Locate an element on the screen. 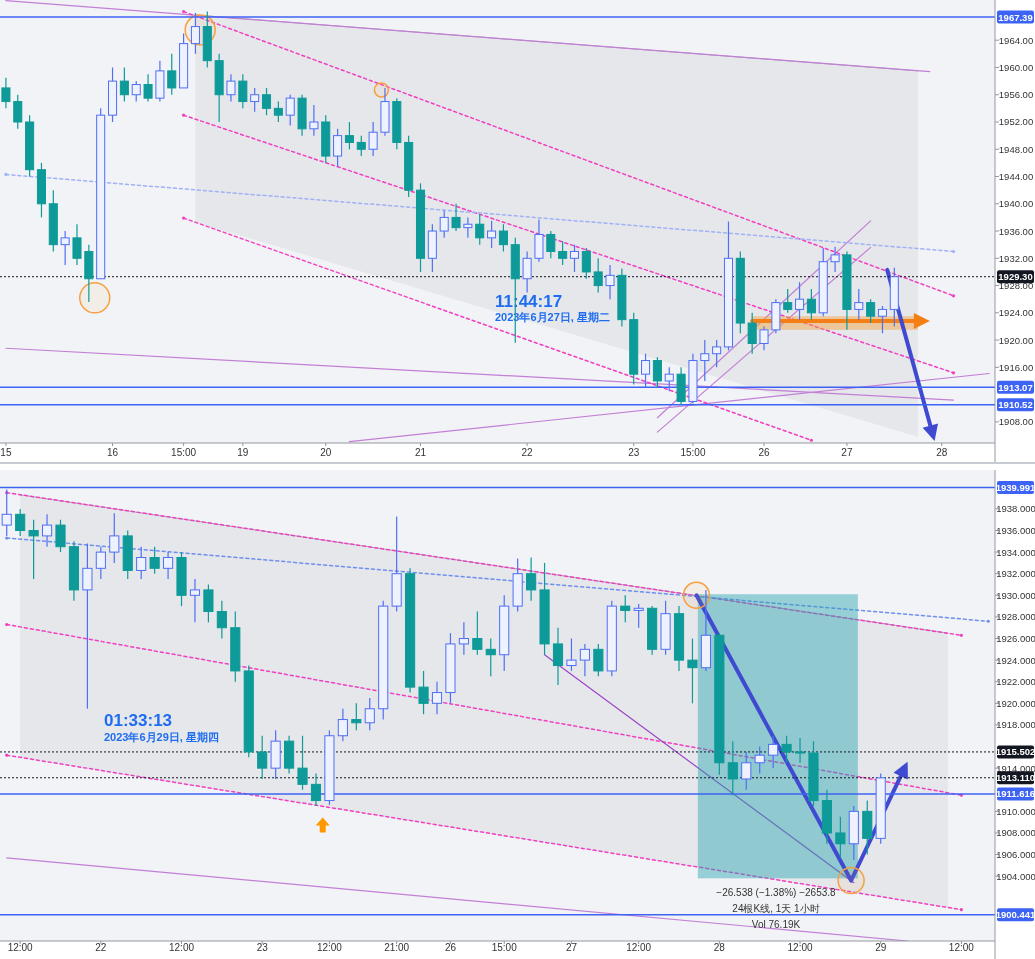  y-tick-label: 1918.000 is located at coordinates (1015, 725).